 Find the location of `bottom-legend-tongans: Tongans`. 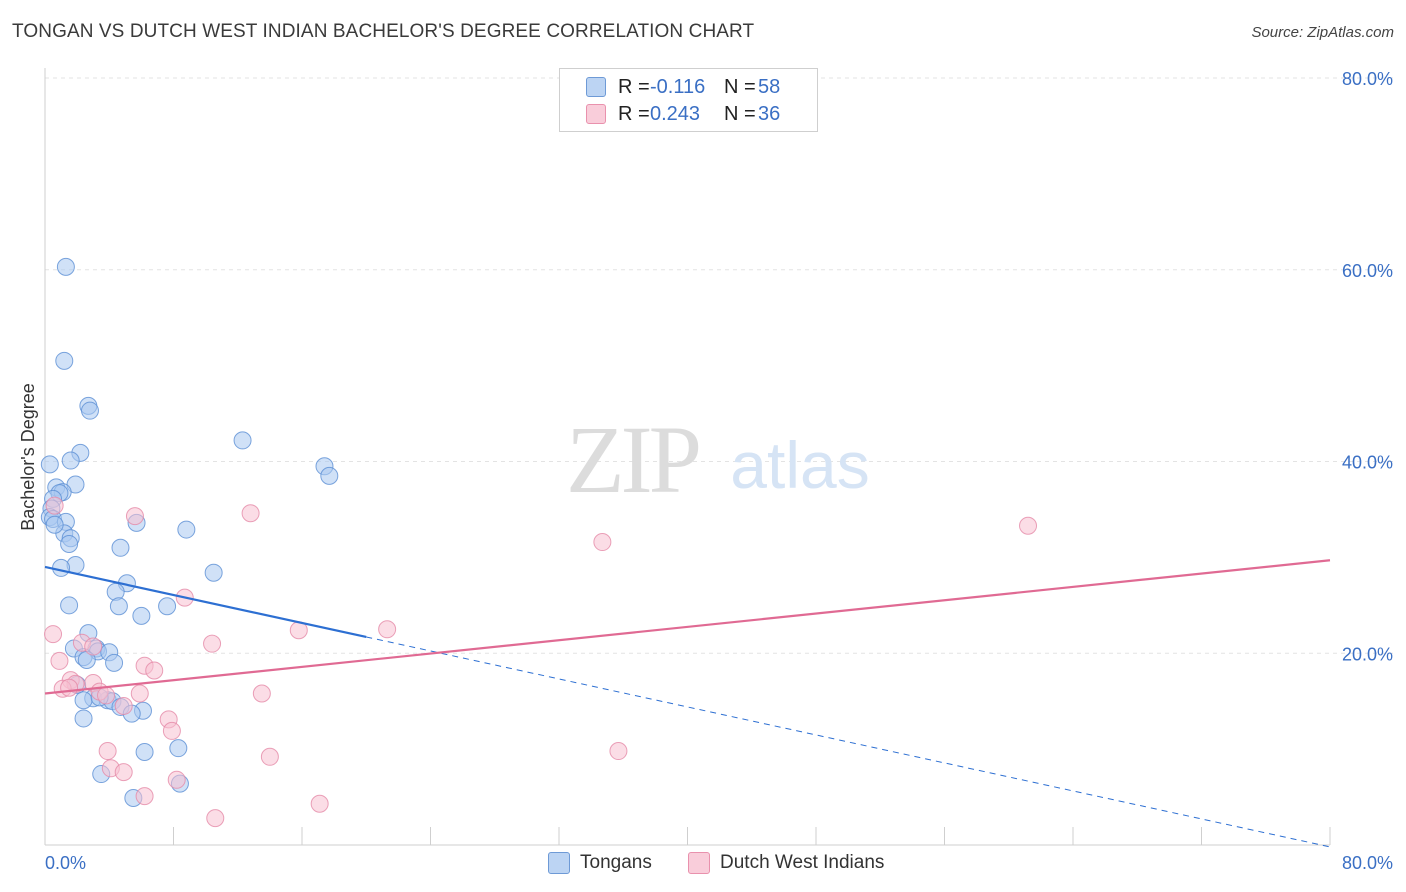

bottom-legend-tongans: Tongans is located at coordinates (600, 863).